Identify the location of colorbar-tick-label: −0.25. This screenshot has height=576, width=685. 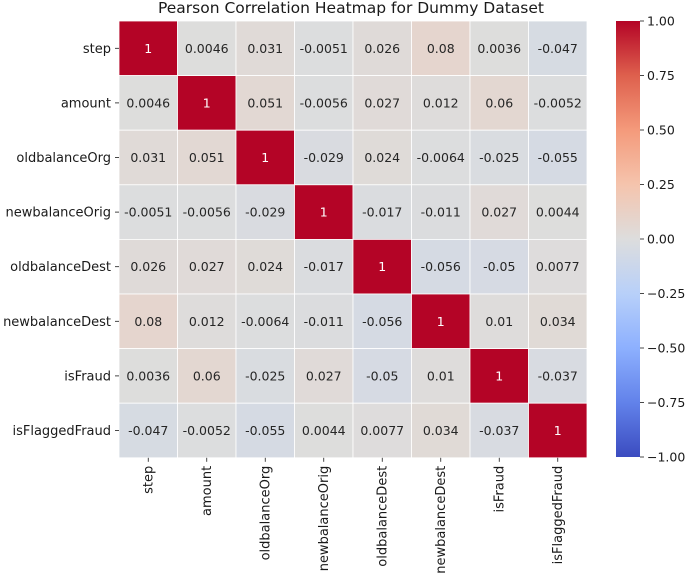
(666, 293).